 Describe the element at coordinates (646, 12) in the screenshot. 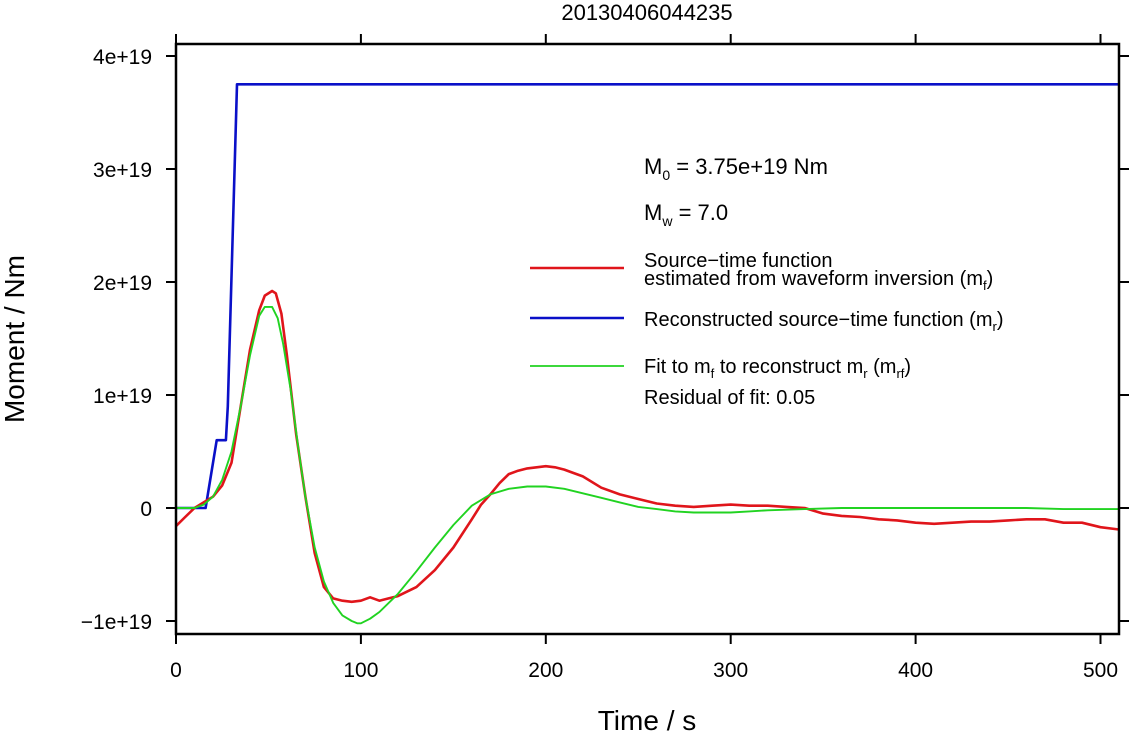

I see `chart-title: 20130406044235` at that location.